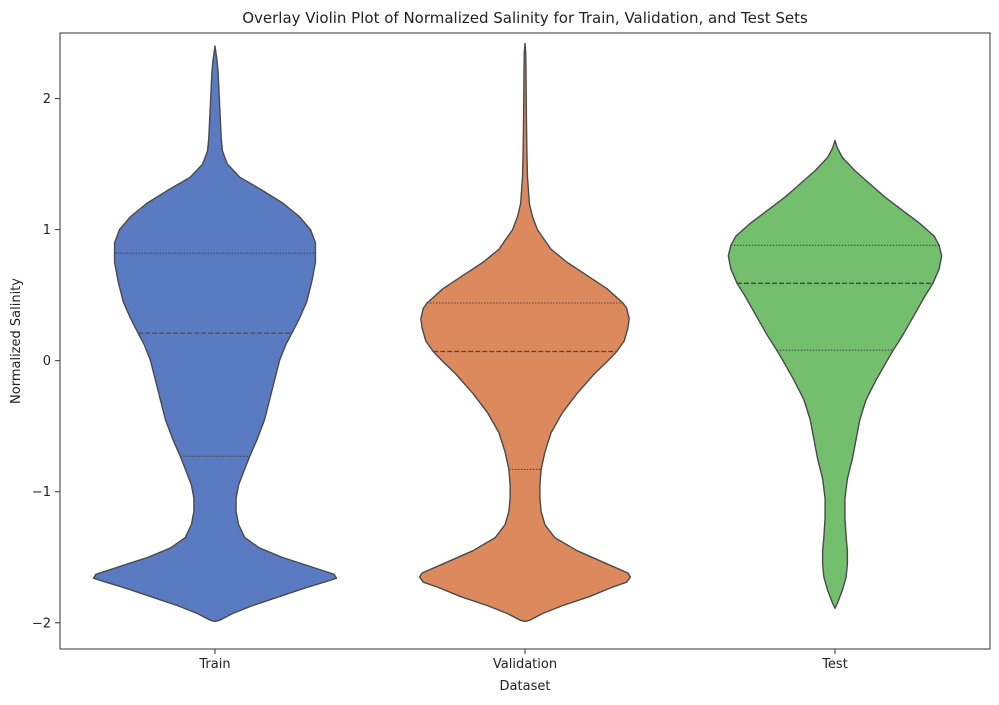 The width and height of the screenshot is (999, 705). What do you see at coordinates (834, 664) in the screenshot?
I see `x-tick-label: Test` at bounding box center [834, 664].